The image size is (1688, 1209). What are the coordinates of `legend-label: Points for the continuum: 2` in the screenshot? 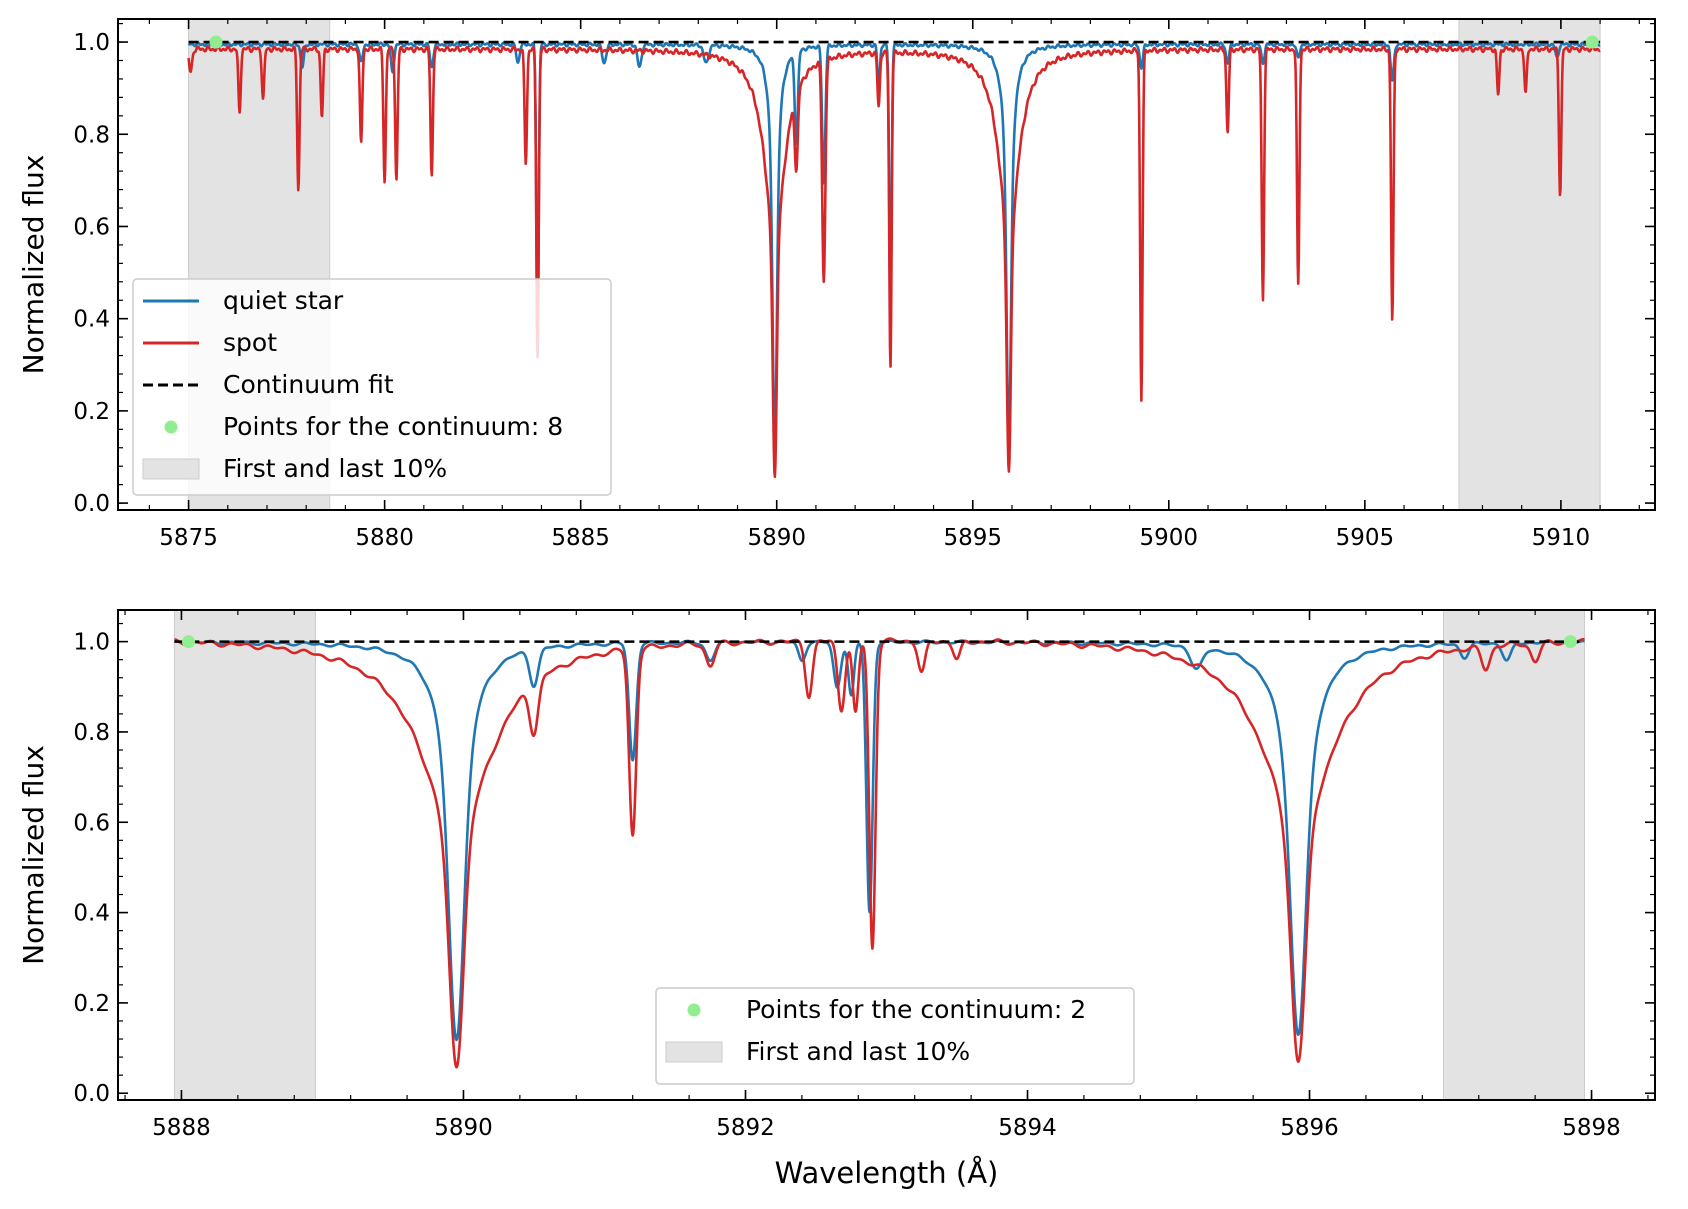 It's located at (916, 1009).